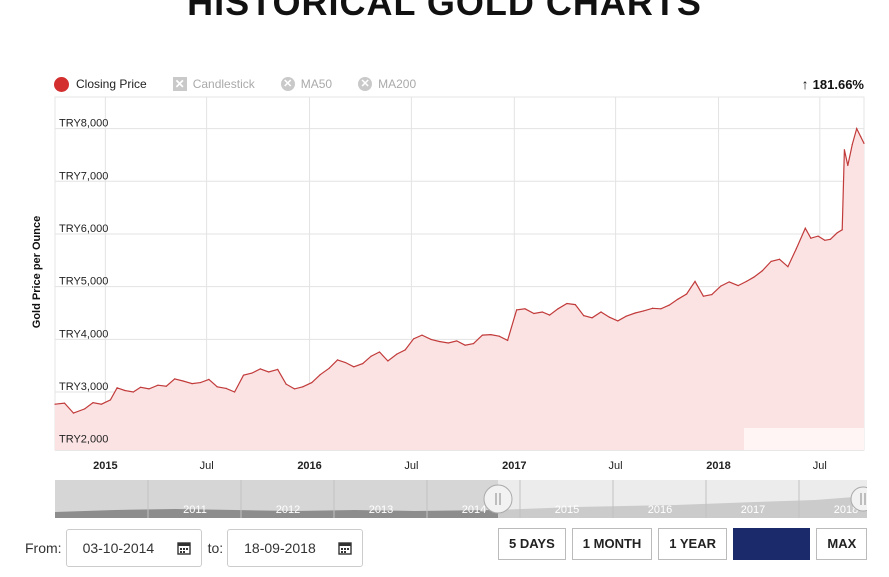  What do you see at coordinates (498, 499) in the screenshot?
I see `navigator-left-handle` at bounding box center [498, 499].